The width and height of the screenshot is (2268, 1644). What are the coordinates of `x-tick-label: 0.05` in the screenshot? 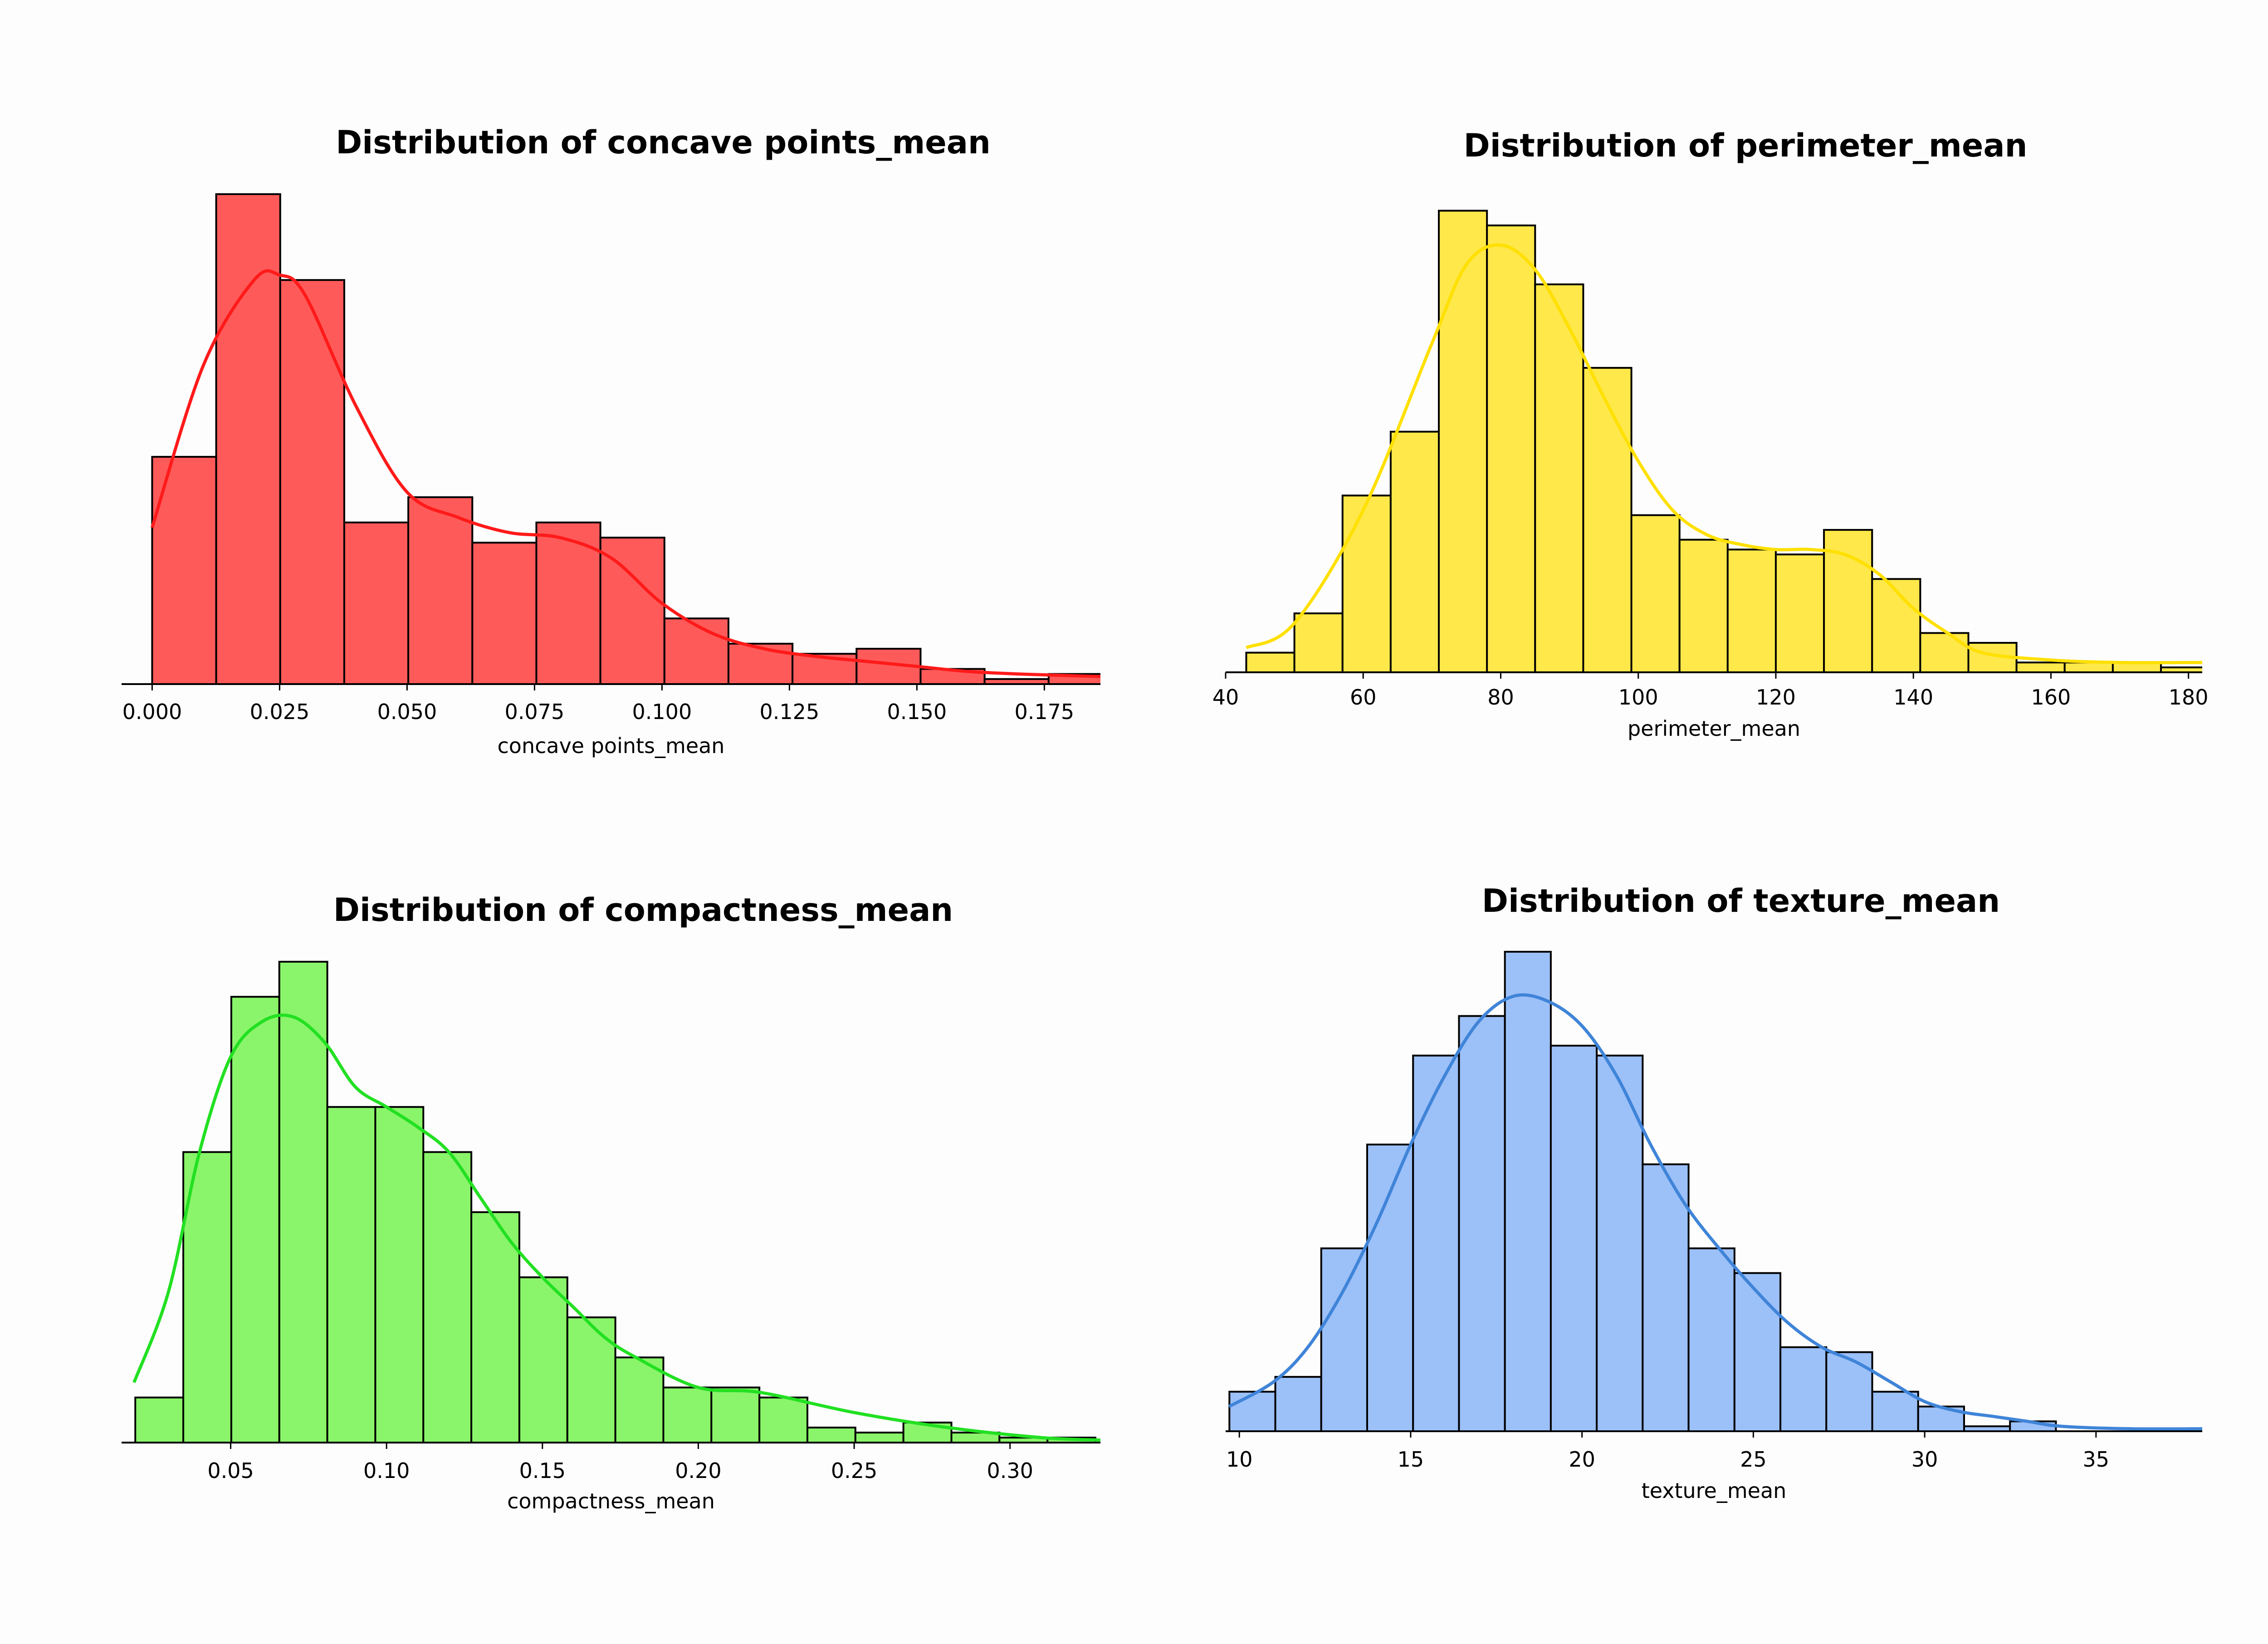 It's located at (230, 1470).